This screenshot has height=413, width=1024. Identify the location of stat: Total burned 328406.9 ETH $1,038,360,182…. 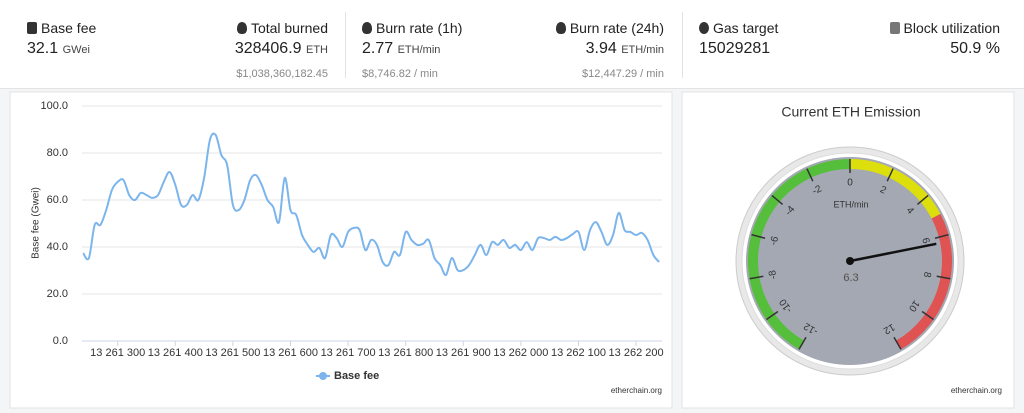
(281, 50).